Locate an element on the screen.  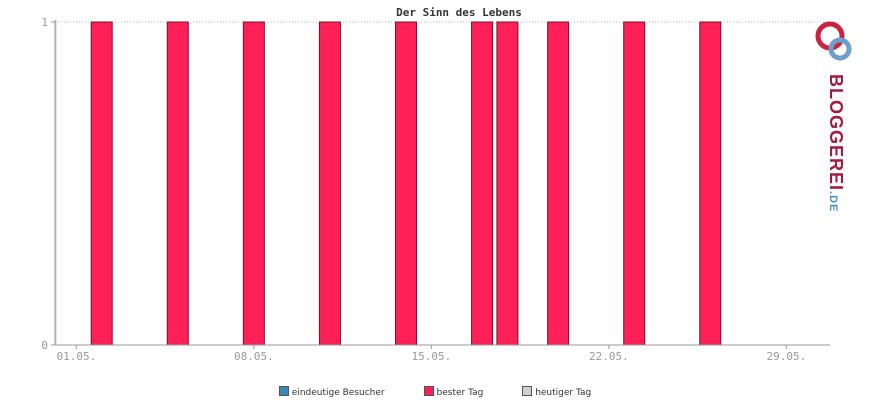
legend-item-visitors: eindeutige Besucher is located at coordinates (331, 392).